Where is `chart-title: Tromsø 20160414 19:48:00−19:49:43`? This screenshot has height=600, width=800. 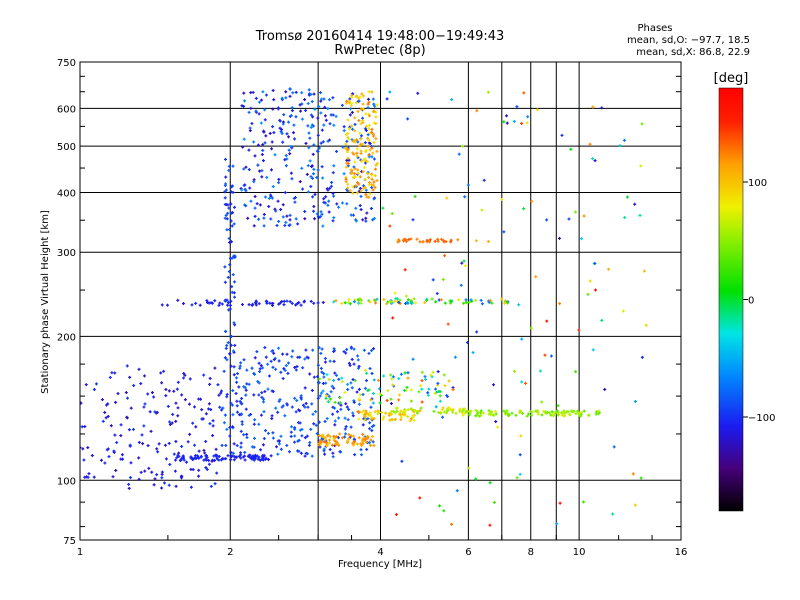
chart-title: Tromsø 20160414 19:48:00−19:49:43 is located at coordinates (380, 36).